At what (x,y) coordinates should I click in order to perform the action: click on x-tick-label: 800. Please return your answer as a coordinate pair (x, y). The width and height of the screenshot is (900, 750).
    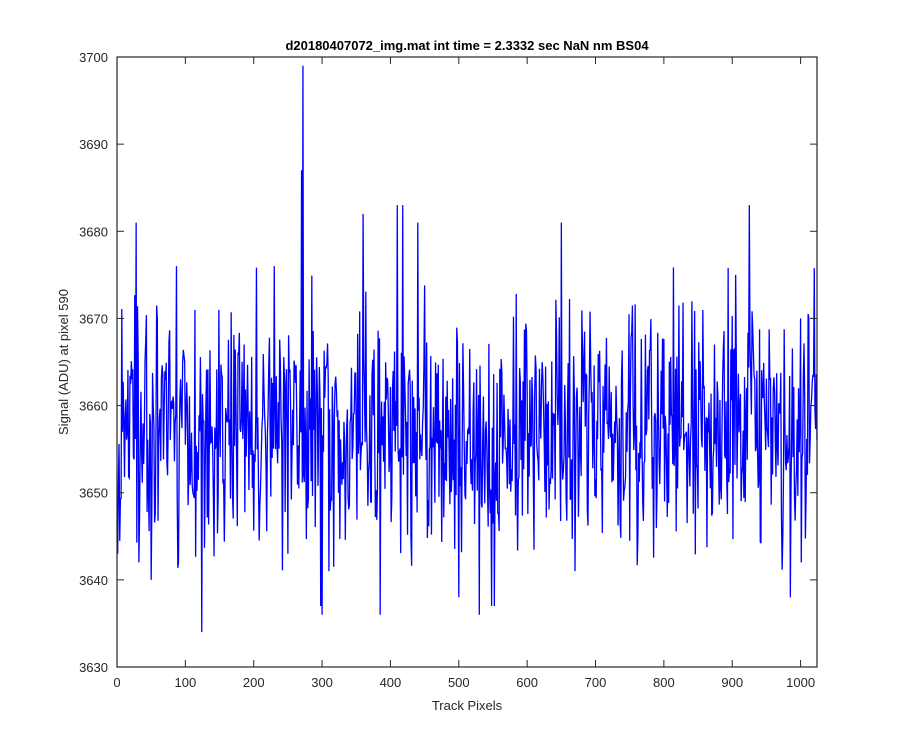
    Looking at the image, I should click on (664, 682).